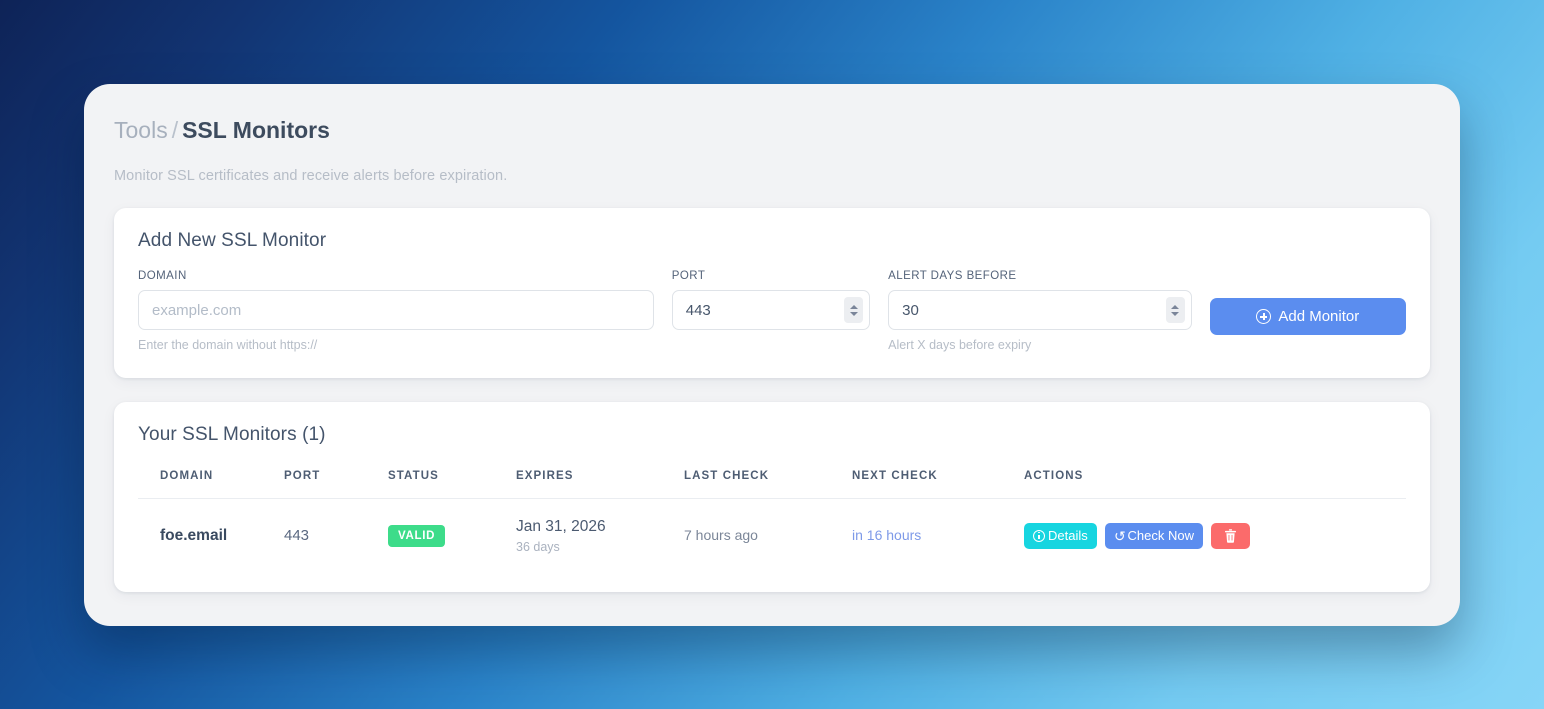 This screenshot has height=709, width=1544. I want to click on alert-days-label: ALERT DAYS BEFORE, so click(952, 276).